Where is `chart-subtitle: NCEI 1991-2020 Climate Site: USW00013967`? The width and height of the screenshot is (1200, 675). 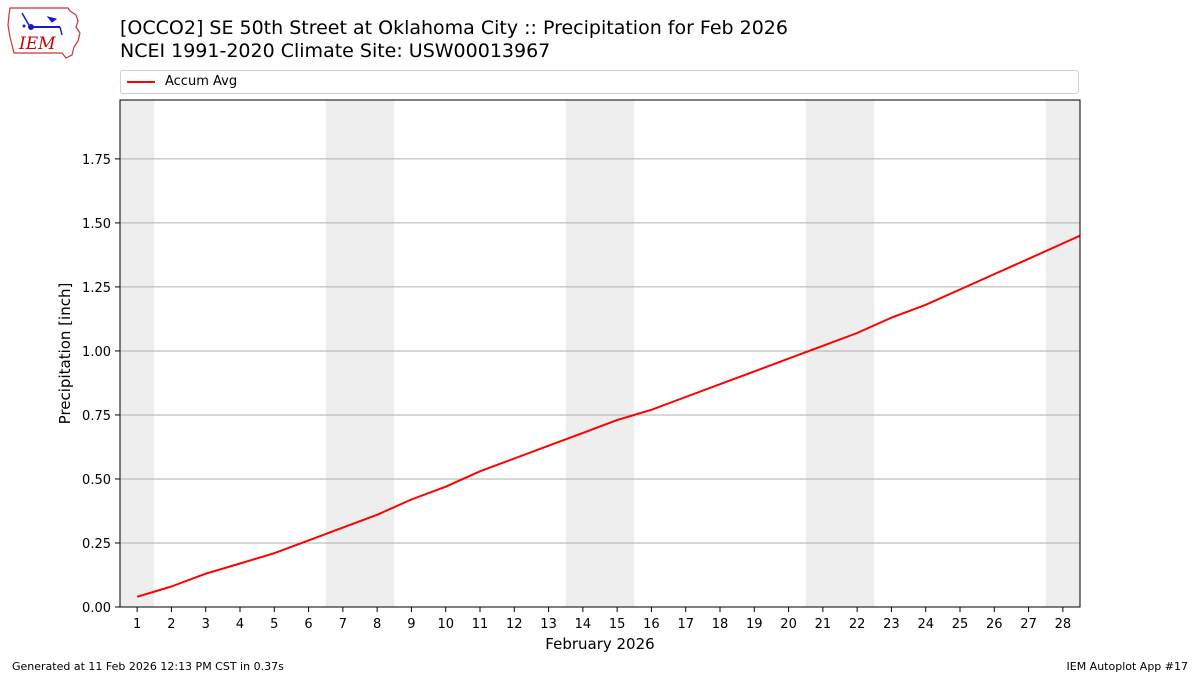
chart-subtitle: NCEI 1991-2020 Climate Site: USW00013967 is located at coordinates (335, 51).